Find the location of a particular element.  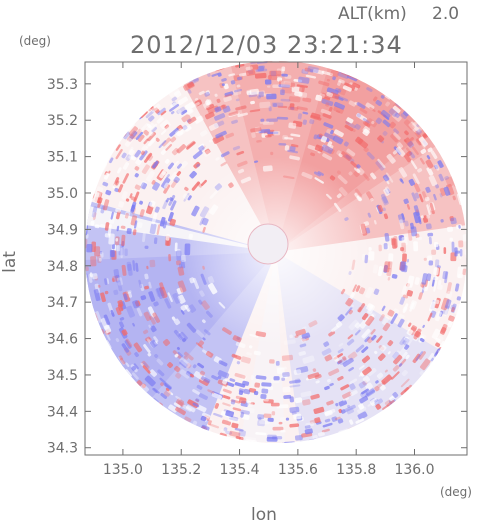

x-tick-label: 135.0 is located at coordinates (123, 470).